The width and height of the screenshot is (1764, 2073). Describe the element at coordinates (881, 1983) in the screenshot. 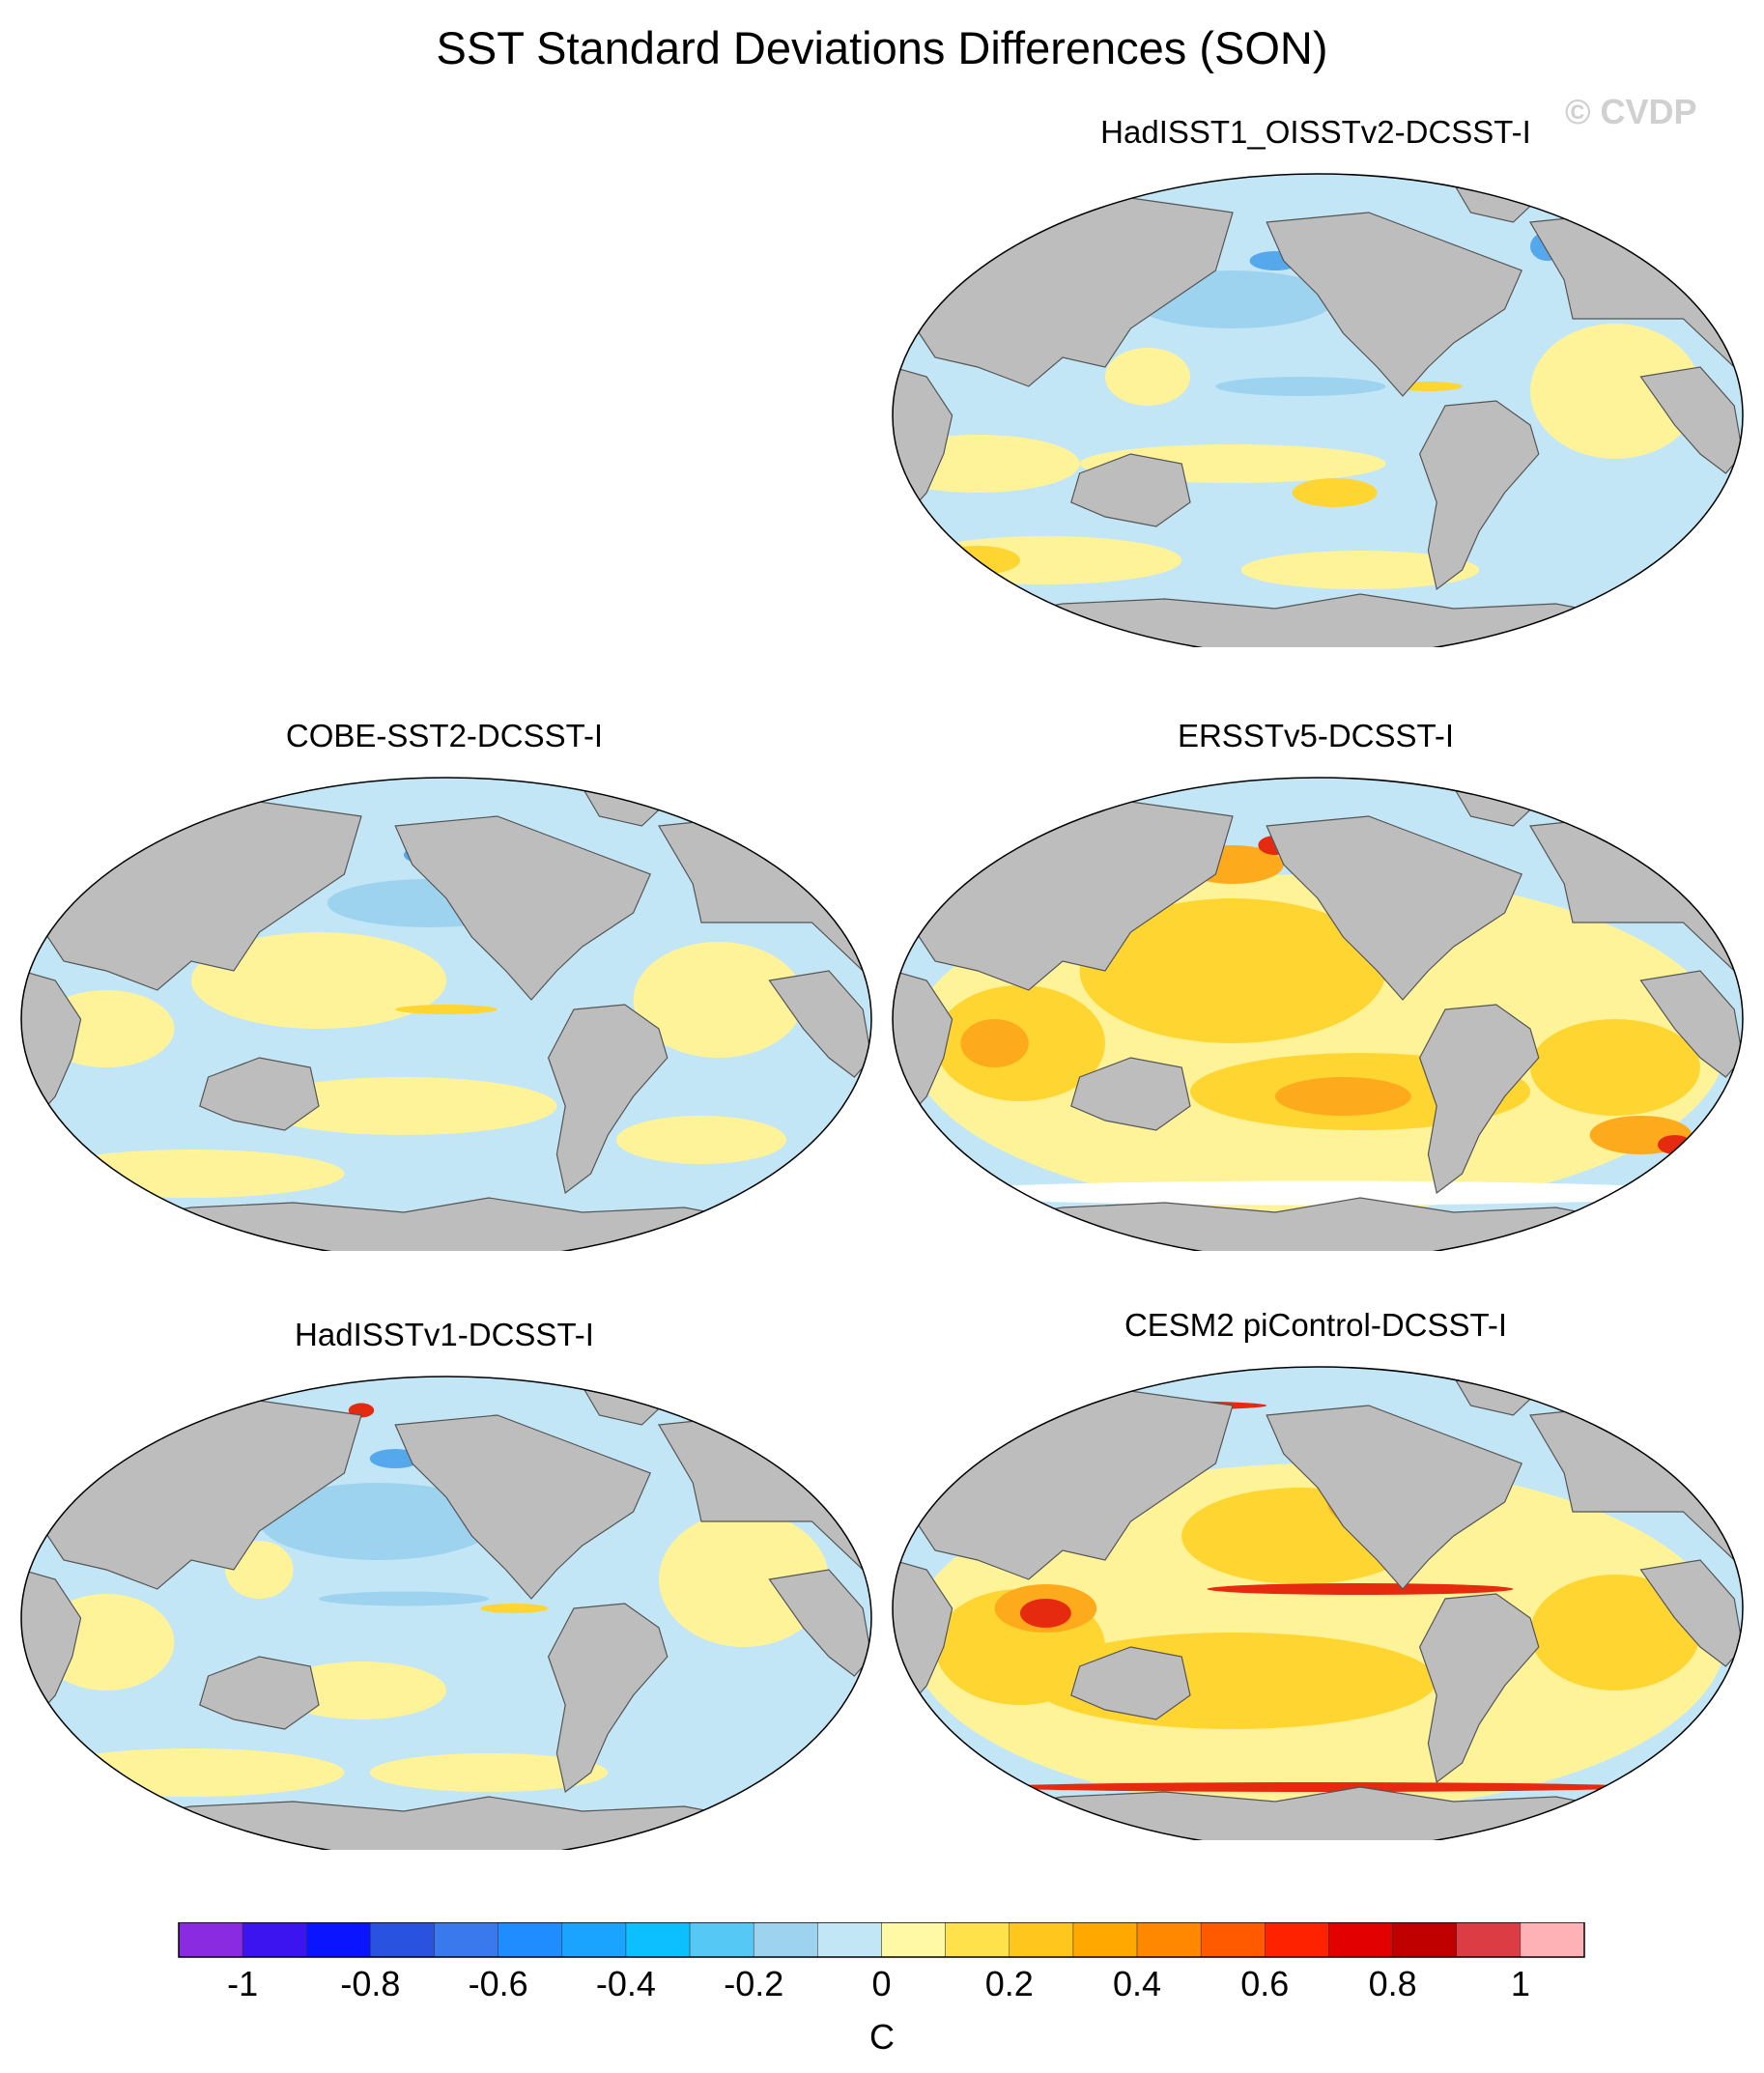

I see `colorbar-tick-label: 0` at that location.